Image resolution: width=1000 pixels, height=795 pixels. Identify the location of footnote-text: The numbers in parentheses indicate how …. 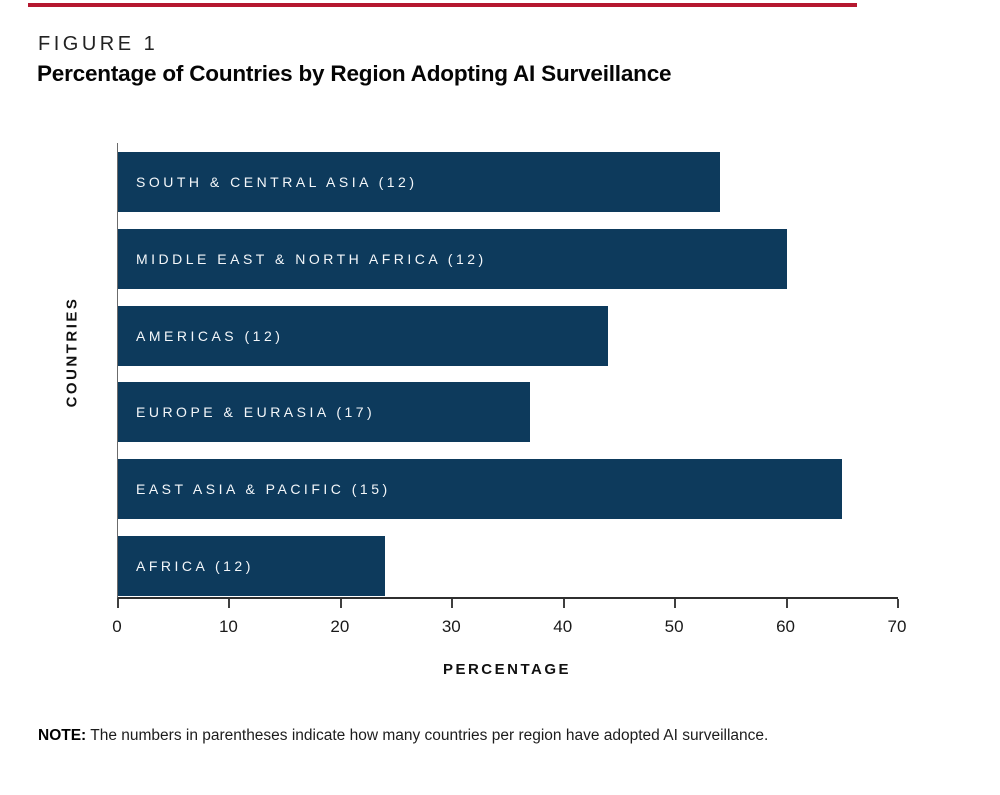
(427, 735).